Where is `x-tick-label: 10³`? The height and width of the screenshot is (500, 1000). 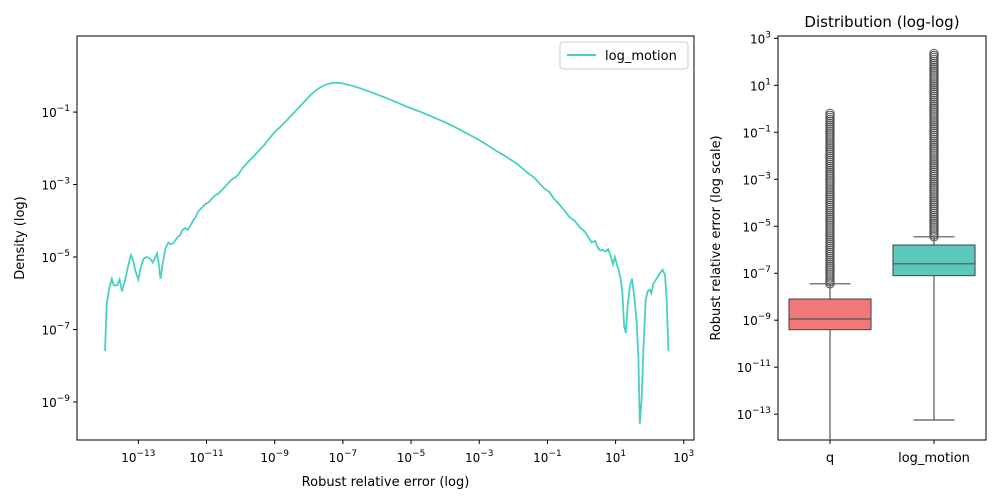
x-tick-label: 10³ is located at coordinates (683, 457).